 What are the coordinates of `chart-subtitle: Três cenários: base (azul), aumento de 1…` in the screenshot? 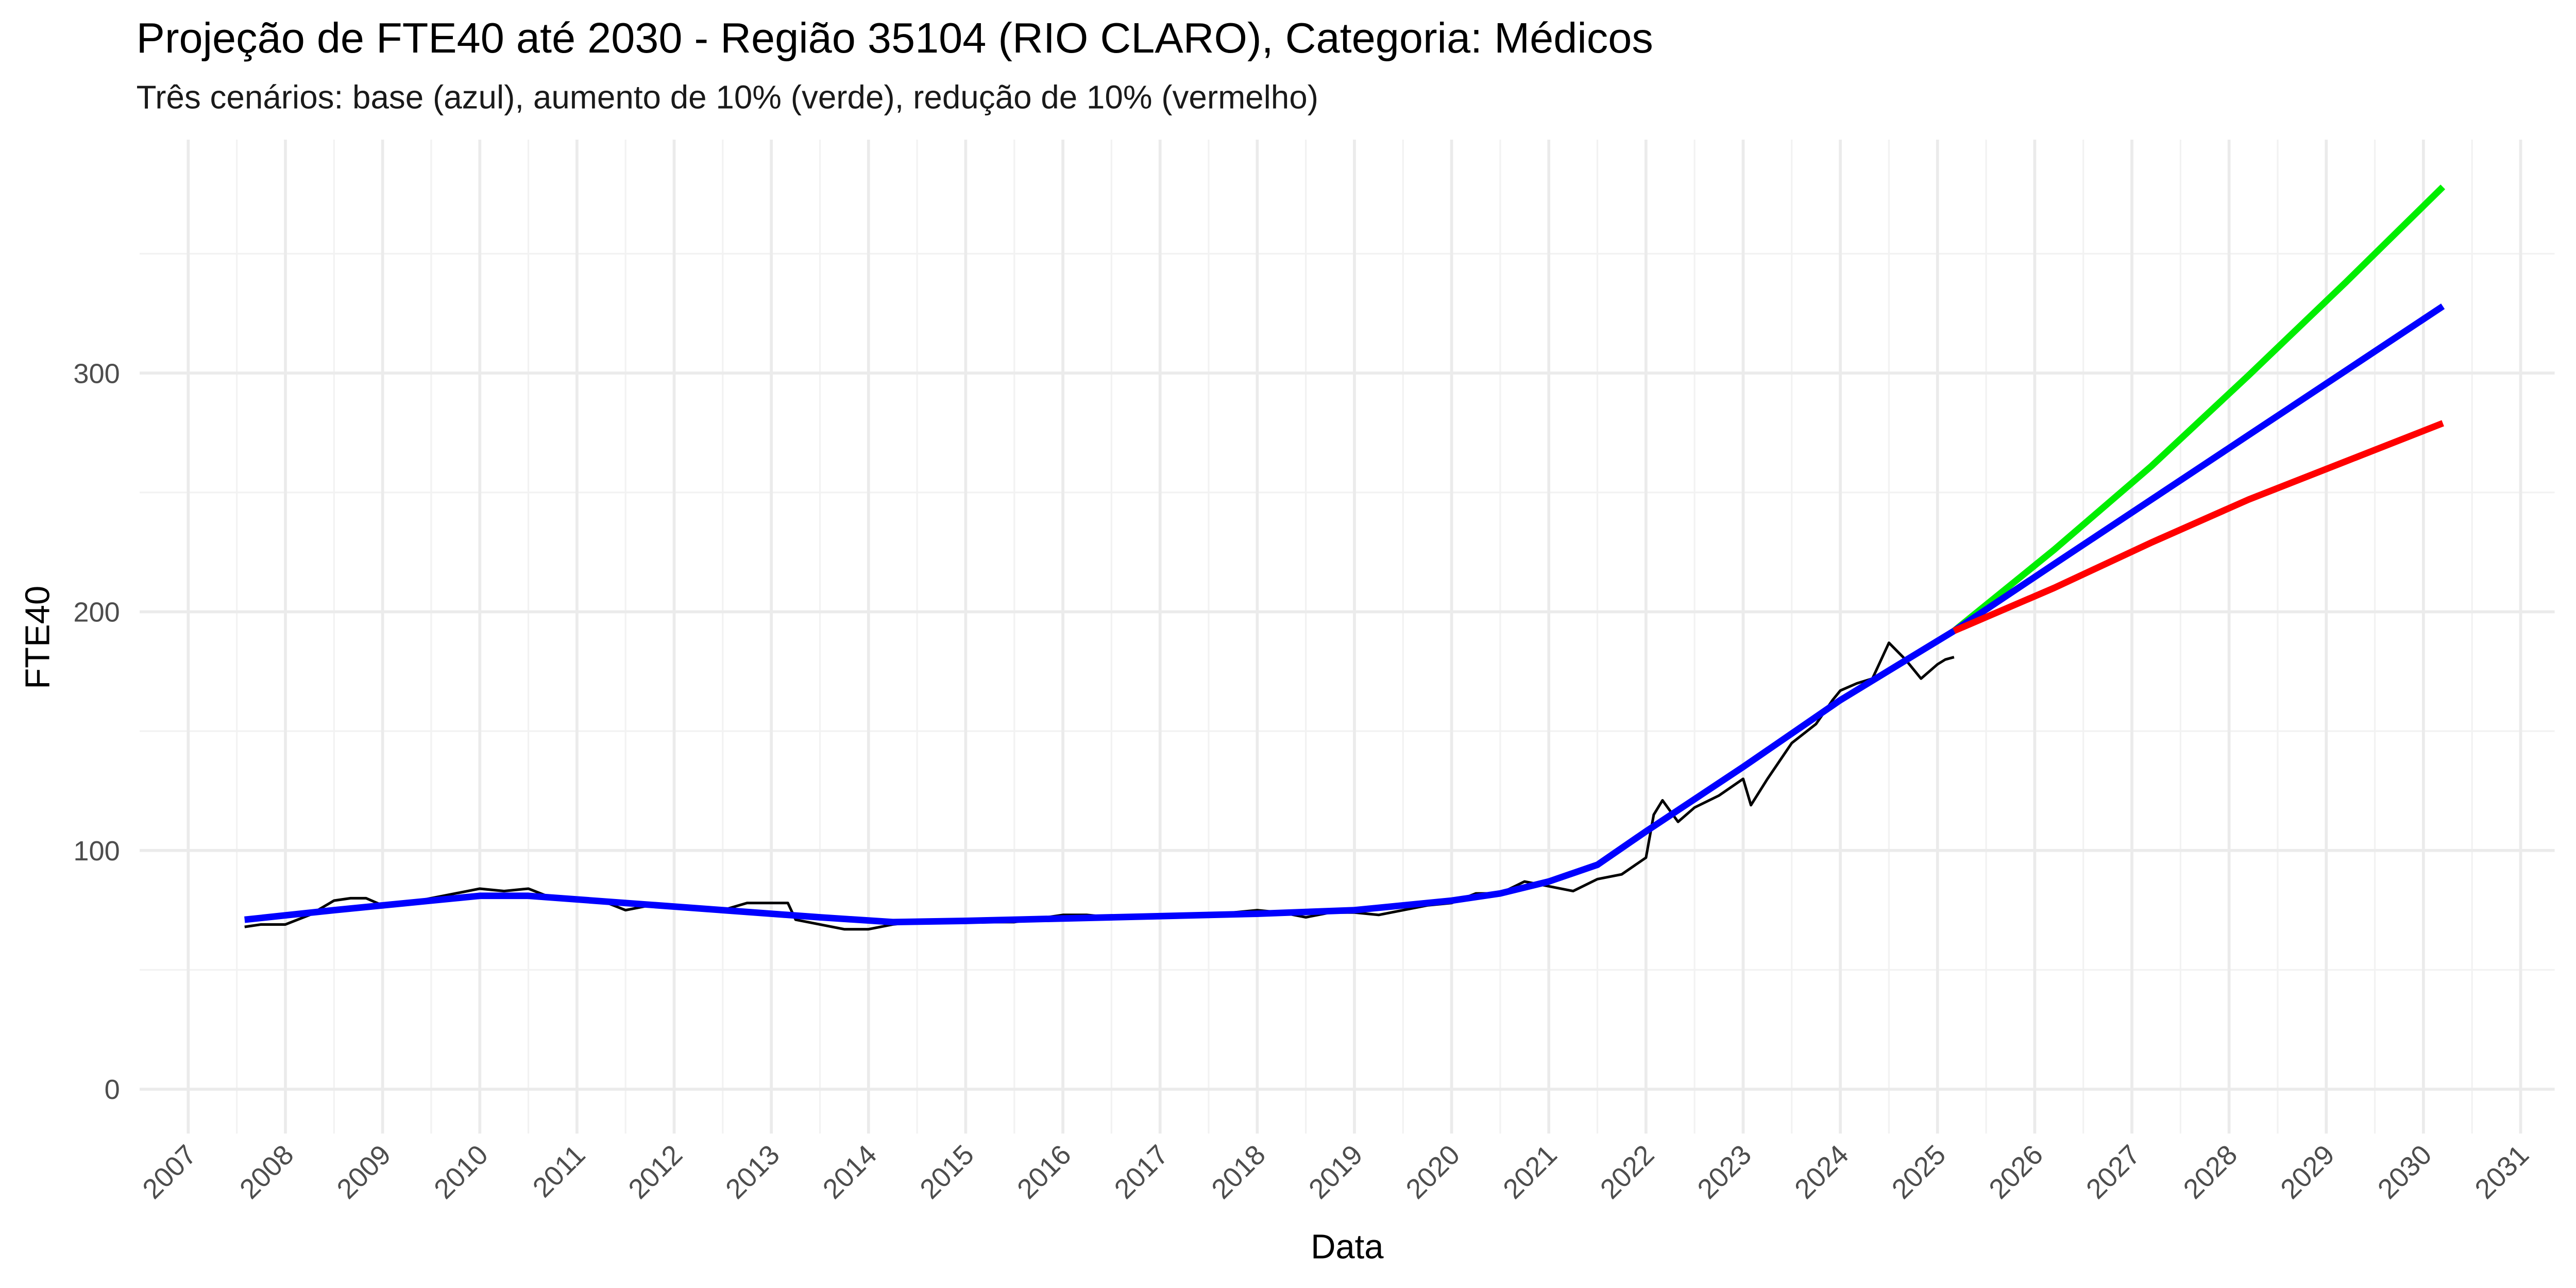 It's located at (728, 96).